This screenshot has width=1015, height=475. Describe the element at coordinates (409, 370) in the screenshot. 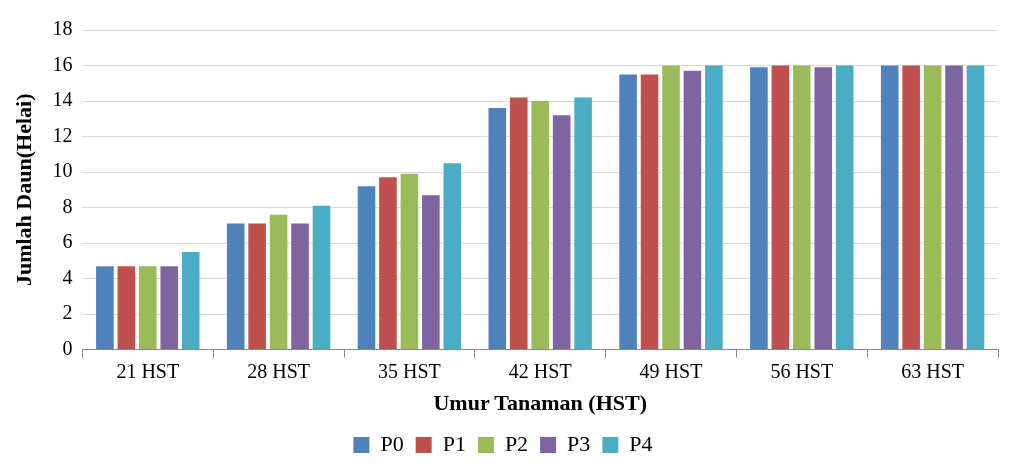

I see `x-tick-label: 35 HST` at that location.